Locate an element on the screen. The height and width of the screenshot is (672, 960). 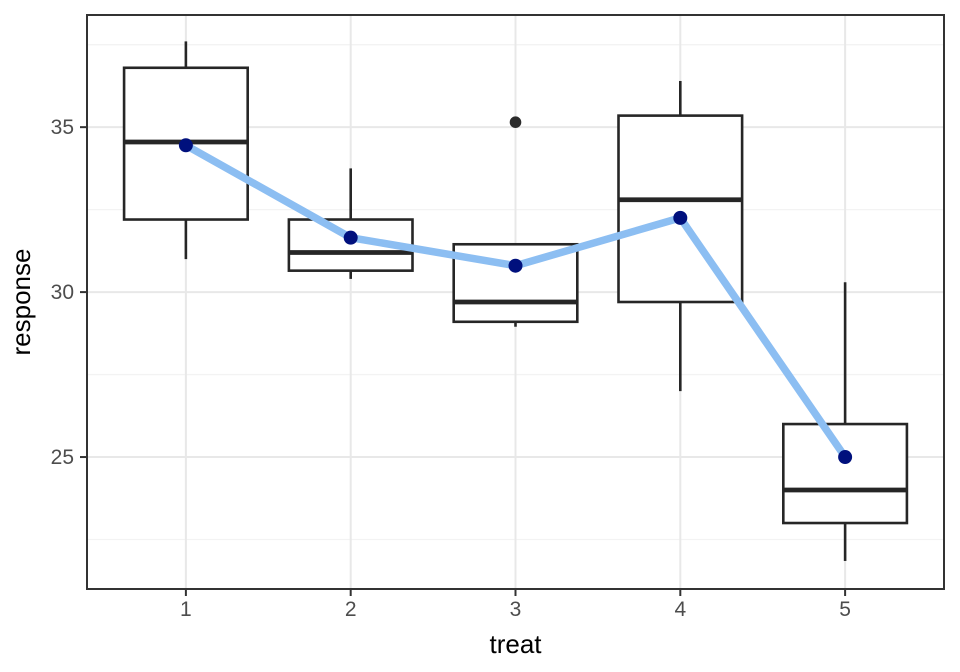
x-tick-label: 5 is located at coordinates (845, 609).